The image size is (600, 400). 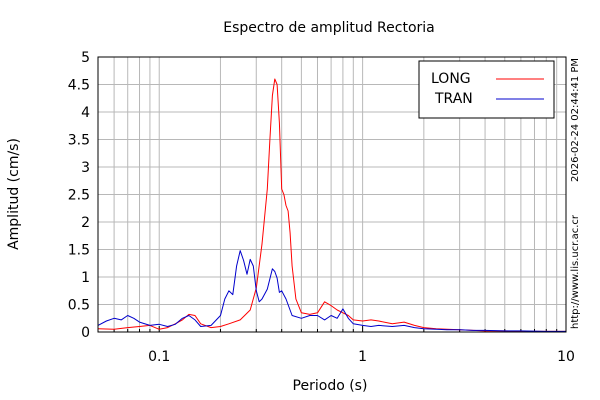 What do you see at coordinates (575, 120) in the screenshot?
I see `timestamp-label: 2026-02-24 02:44:41 PM` at bounding box center [575, 120].